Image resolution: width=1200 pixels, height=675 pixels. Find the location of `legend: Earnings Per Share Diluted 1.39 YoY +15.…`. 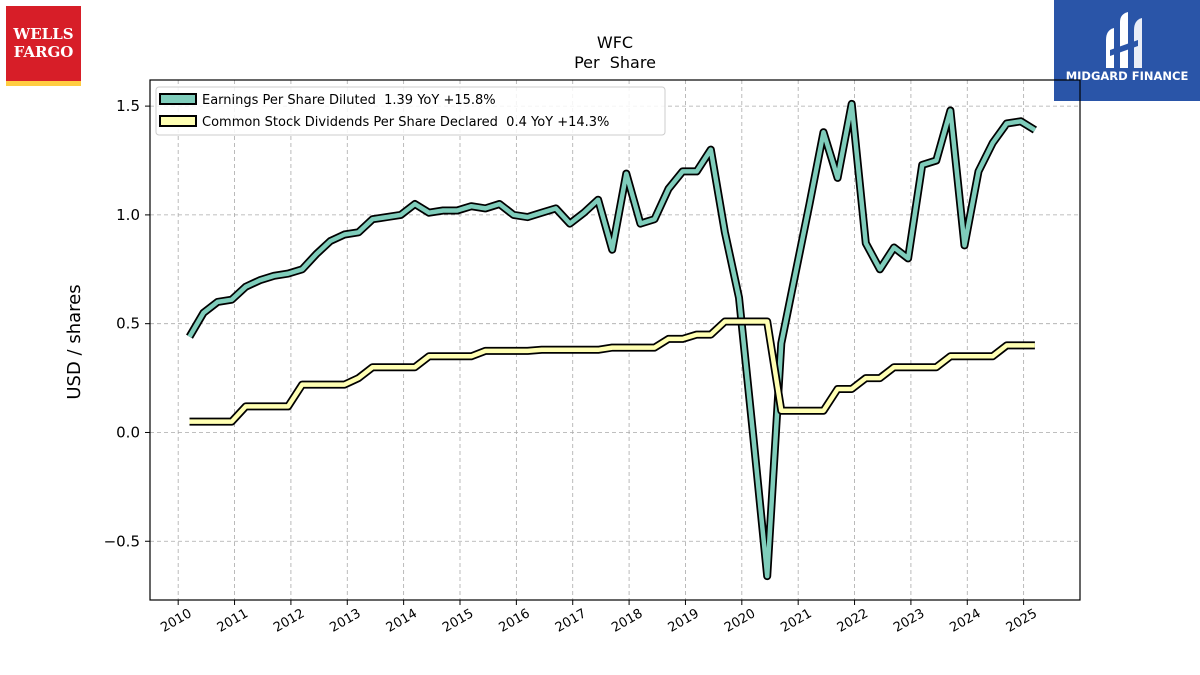

legend: Earnings Per Share Diluted 1.39 YoY +15.… is located at coordinates (410, 111).